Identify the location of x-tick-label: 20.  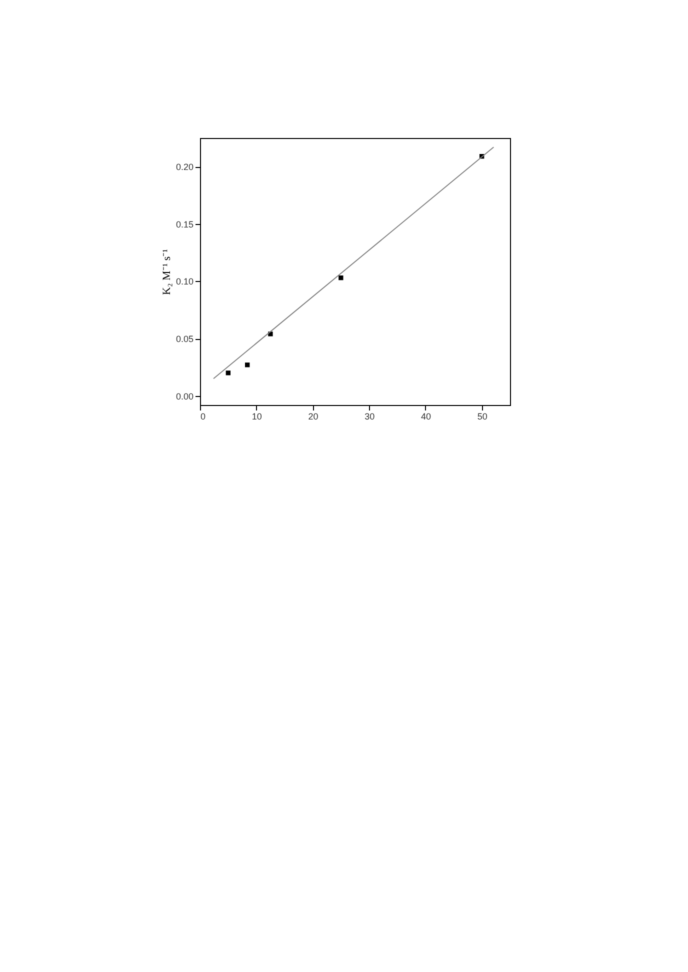
(313, 417).